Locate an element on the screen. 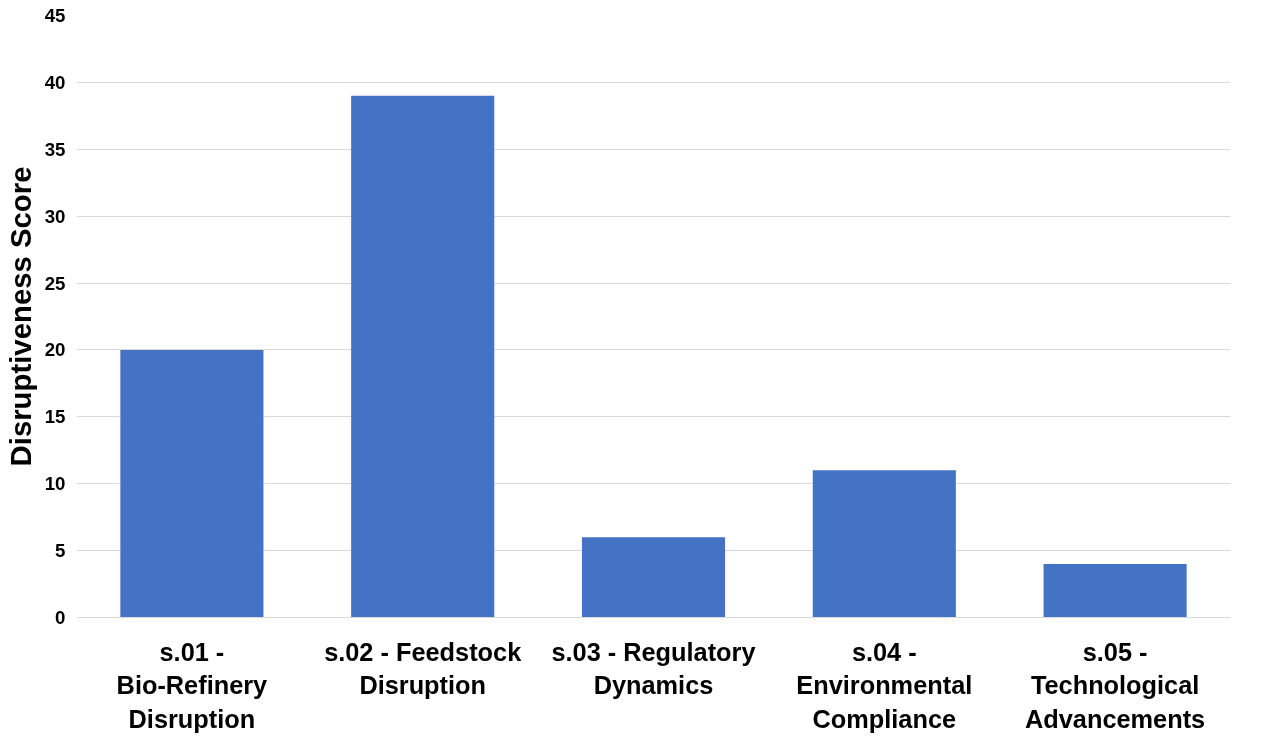  y-tick-label: 40 is located at coordinates (55, 82).